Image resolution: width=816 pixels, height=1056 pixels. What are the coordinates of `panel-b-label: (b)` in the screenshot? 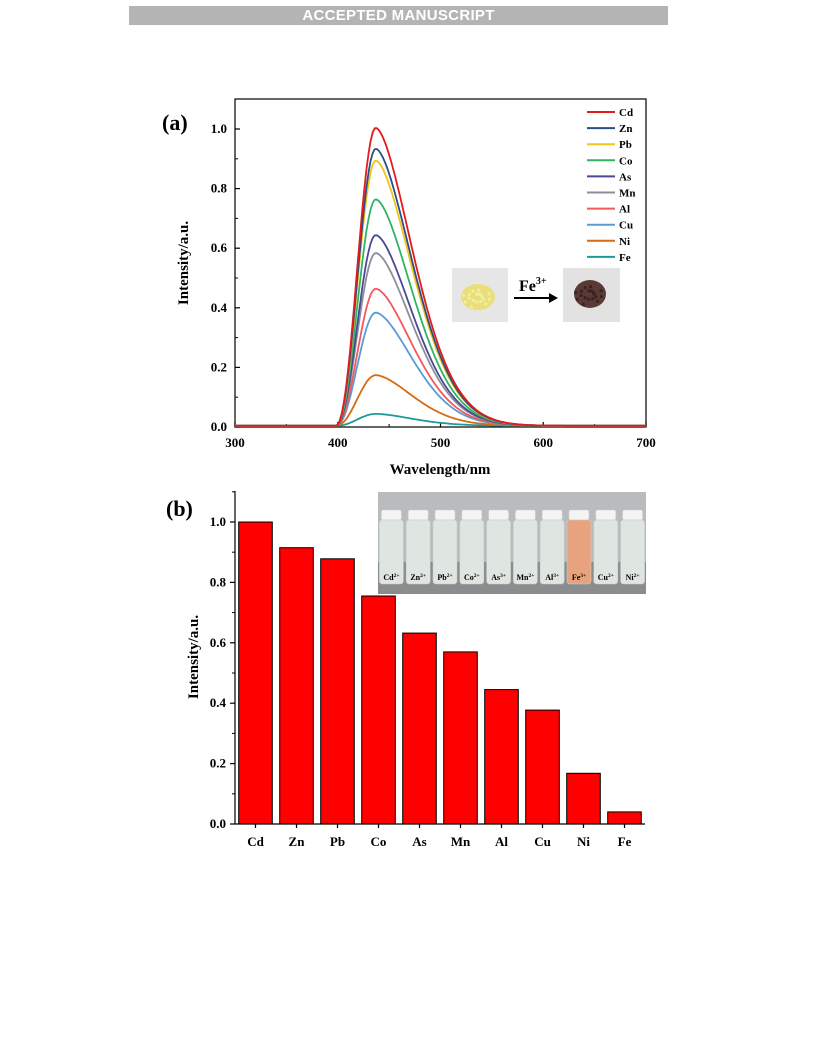 It's located at (179, 508).